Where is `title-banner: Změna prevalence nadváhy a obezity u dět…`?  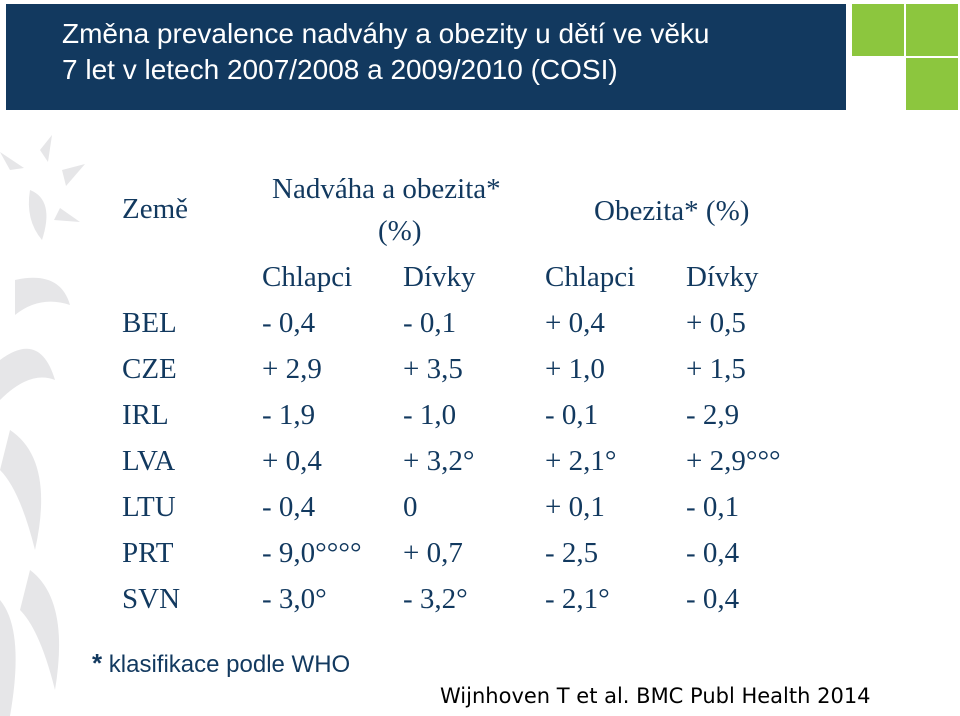
title-banner: Změna prevalence nadváhy a obezity u dět… is located at coordinates (426, 57).